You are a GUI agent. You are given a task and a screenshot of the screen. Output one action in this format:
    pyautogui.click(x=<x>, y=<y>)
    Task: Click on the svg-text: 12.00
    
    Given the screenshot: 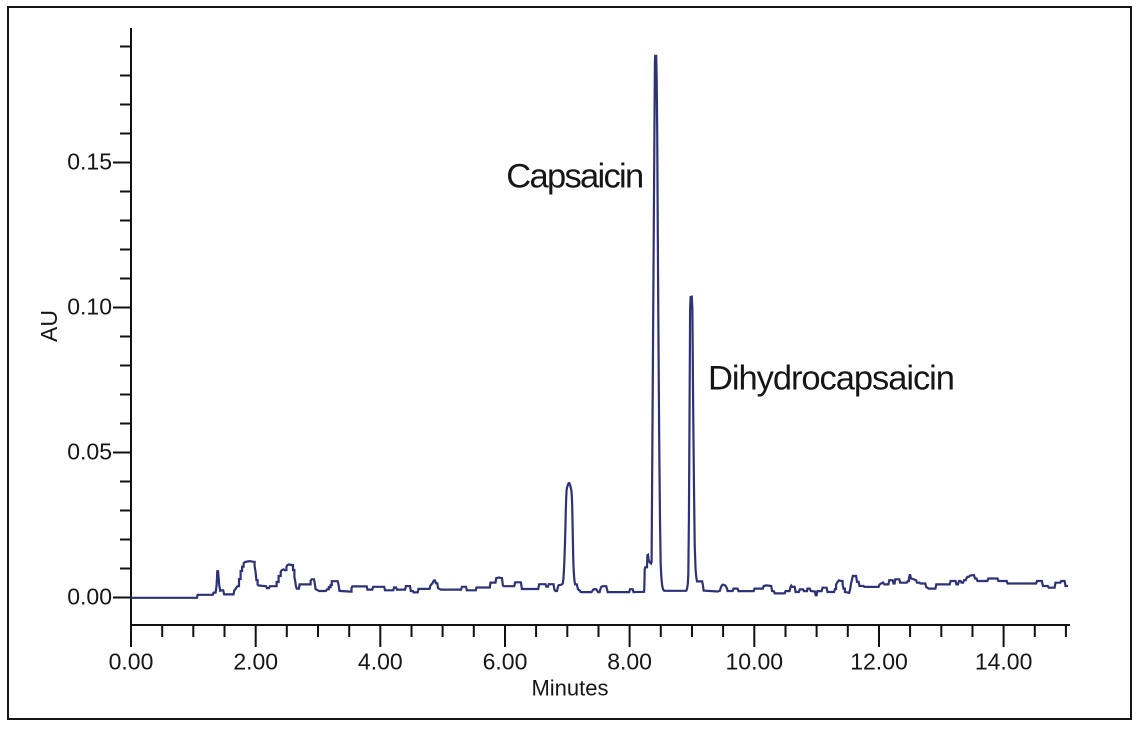 What is the action you would take?
    pyautogui.click(x=879, y=662)
    